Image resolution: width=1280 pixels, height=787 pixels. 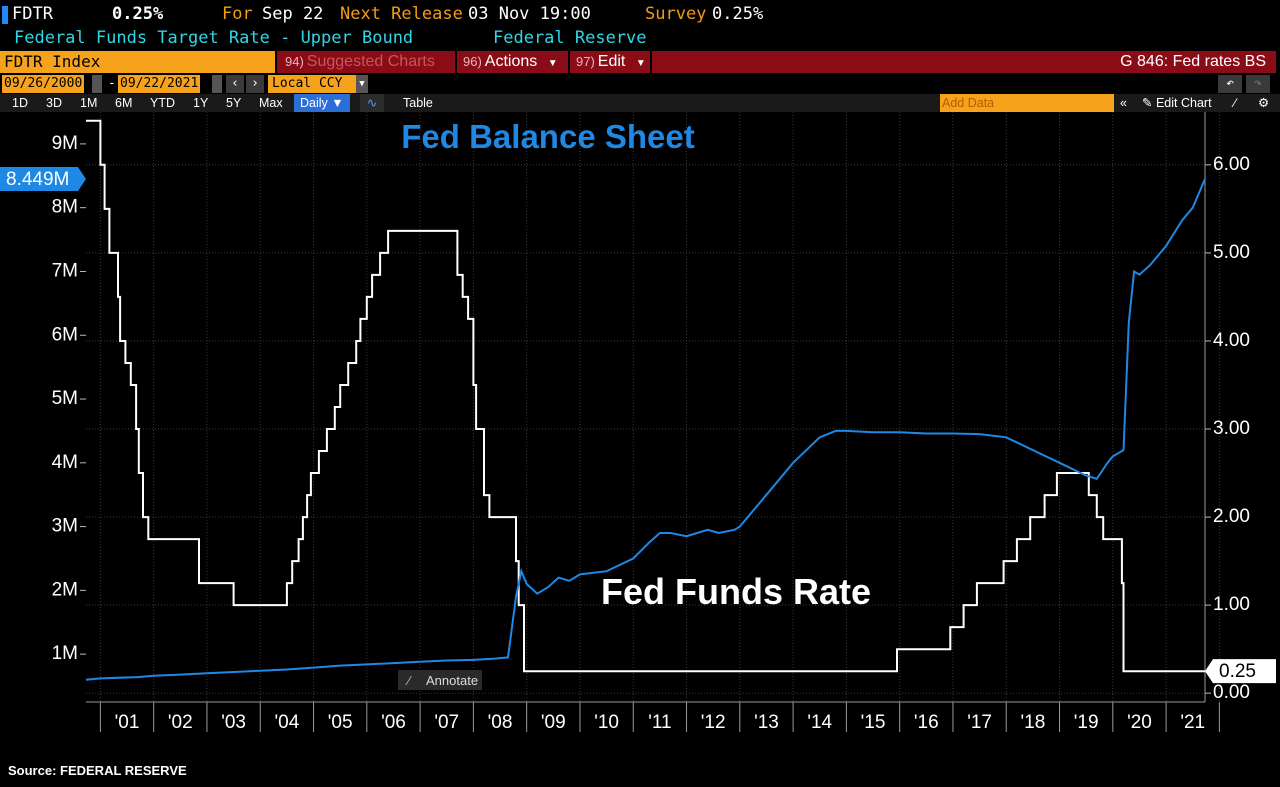 I want to click on draw-icon: ∕, so click(x=1235, y=103).